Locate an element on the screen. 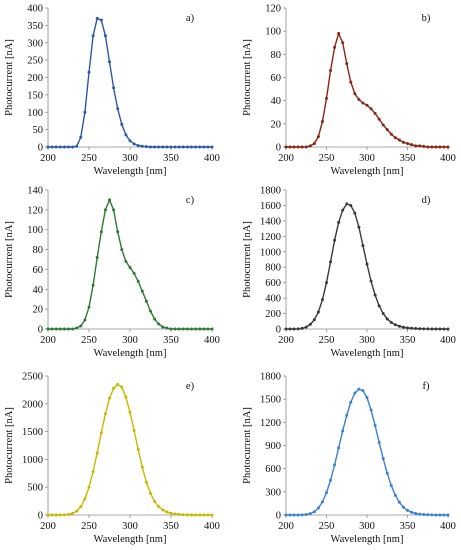 The image size is (461, 550). panel-label: d) is located at coordinates (426, 200).